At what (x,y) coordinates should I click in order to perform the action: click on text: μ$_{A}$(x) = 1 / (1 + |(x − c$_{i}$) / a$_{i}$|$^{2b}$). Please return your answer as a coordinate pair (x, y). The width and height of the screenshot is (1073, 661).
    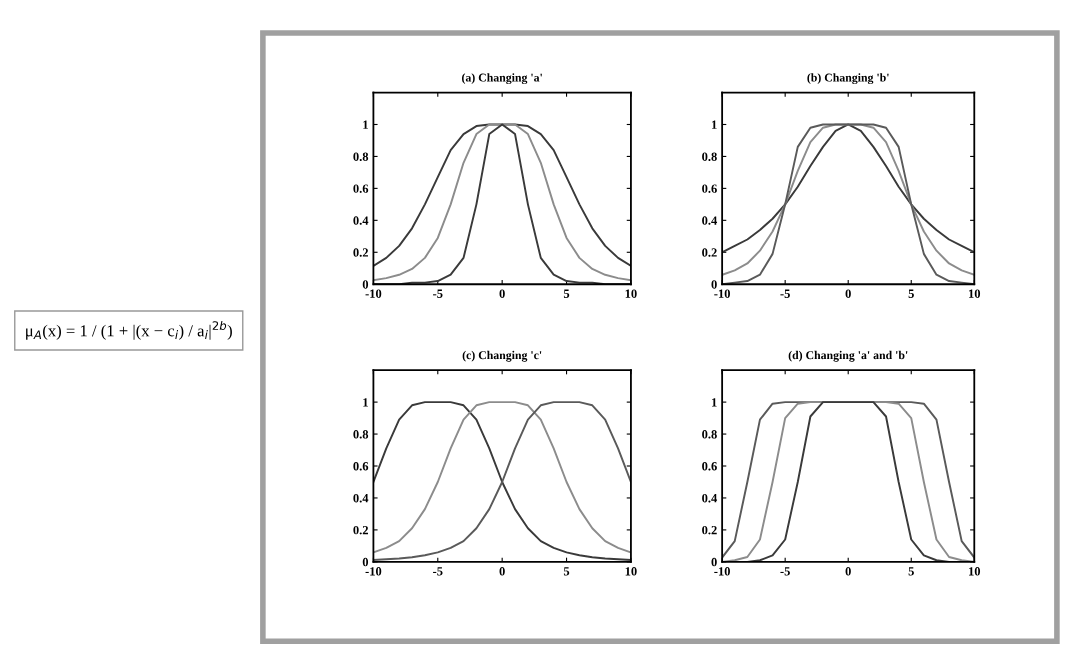
    Looking at the image, I should click on (129, 330).